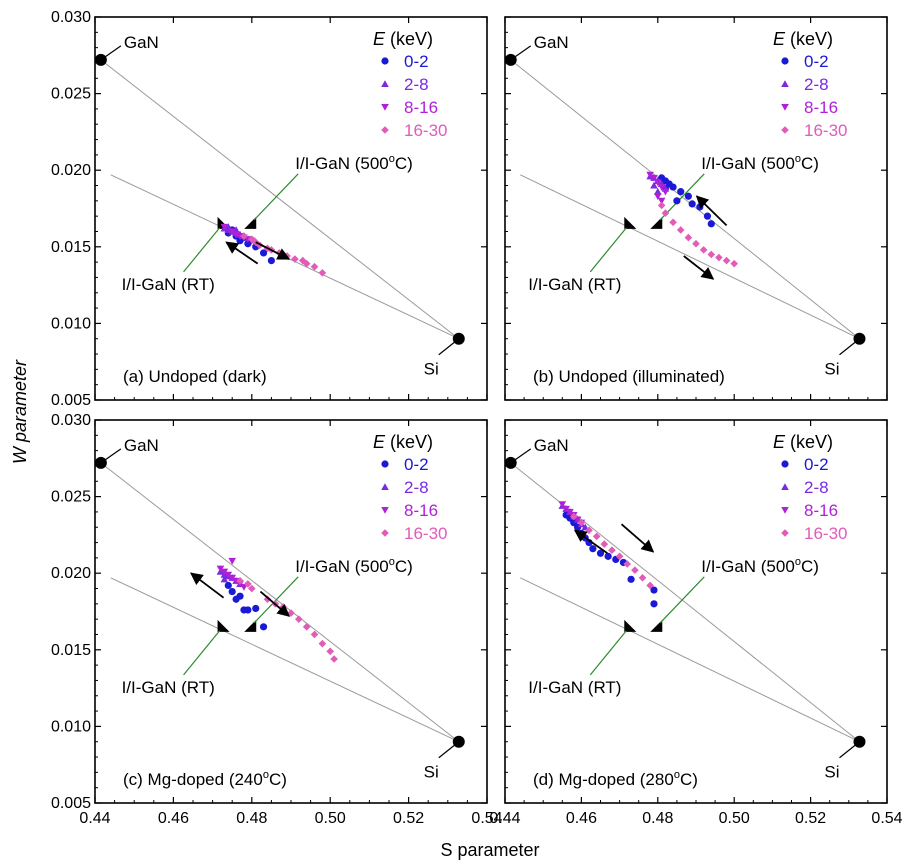  What do you see at coordinates (71, 497) in the screenshot?
I see `y-tick-label: 0.025` at bounding box center [71, 497].